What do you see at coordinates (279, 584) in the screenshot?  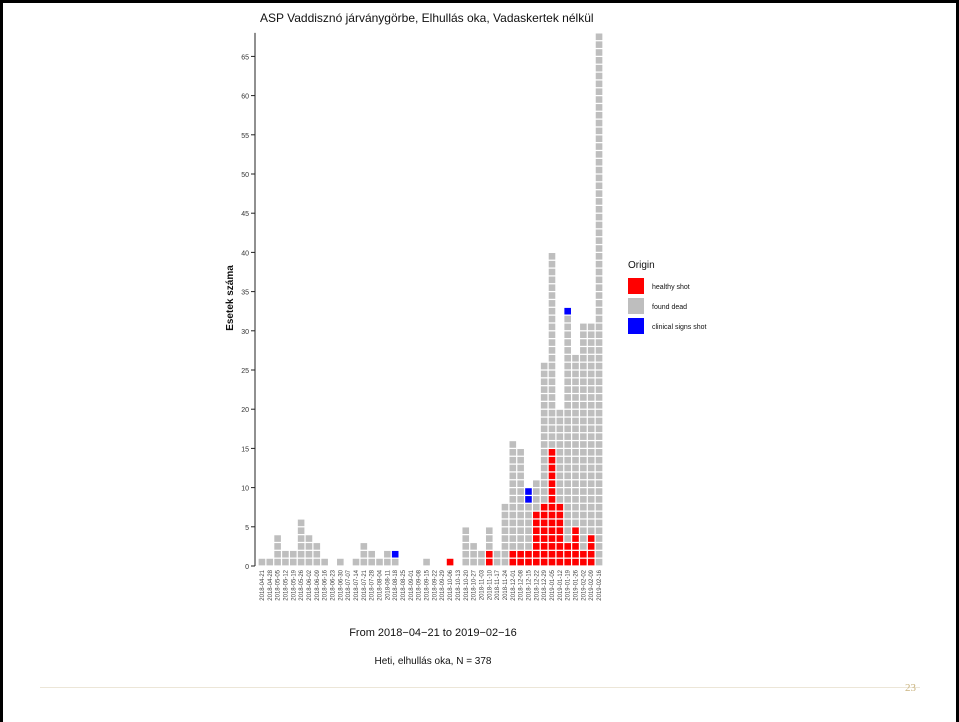 I see `x-tick-label: 2018-05-05` at bounding box center [279, 584].